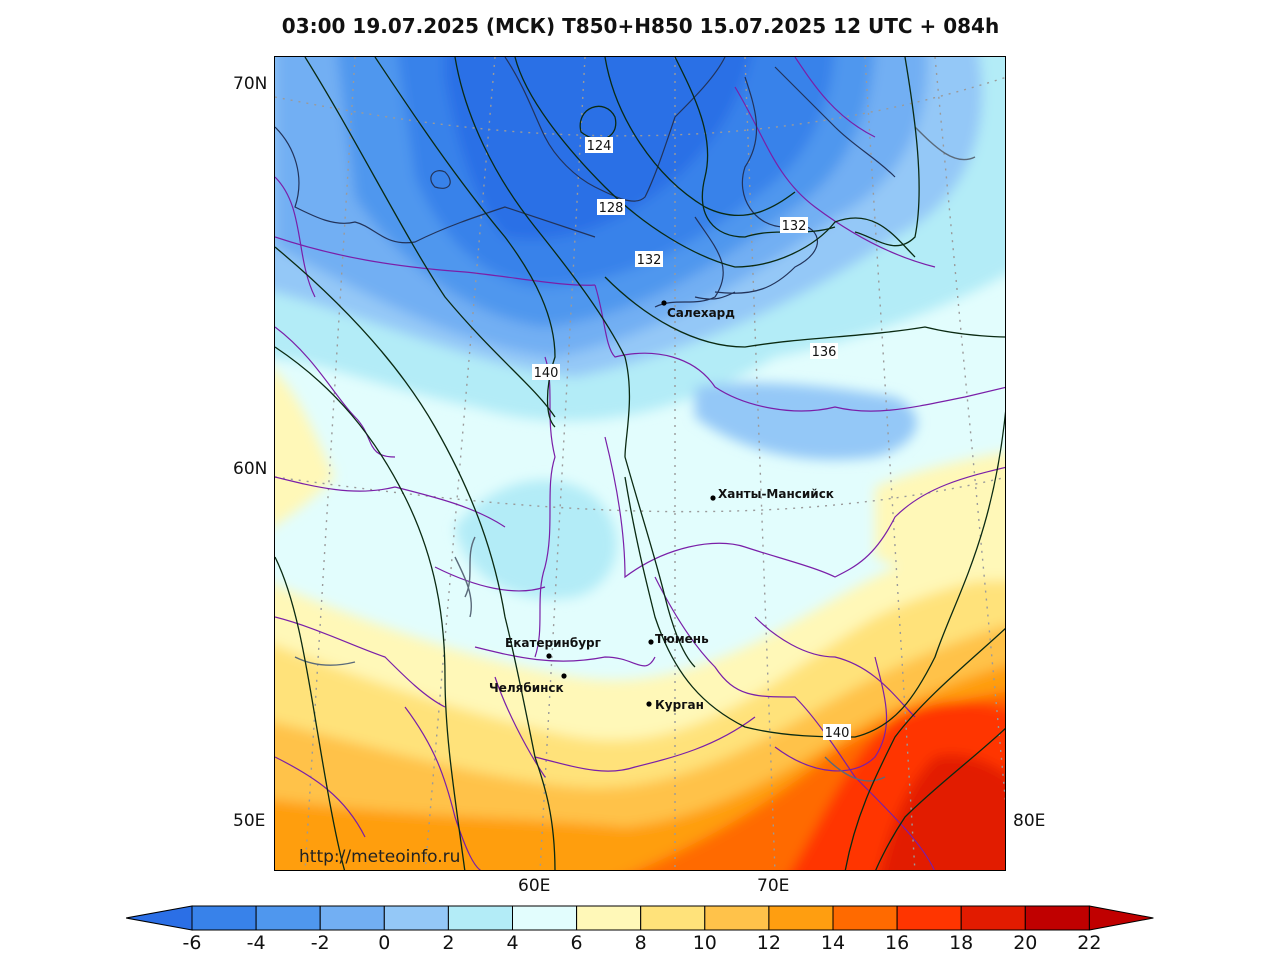  I want to click on colorbar-tick-label: 0, so click(384, 943).